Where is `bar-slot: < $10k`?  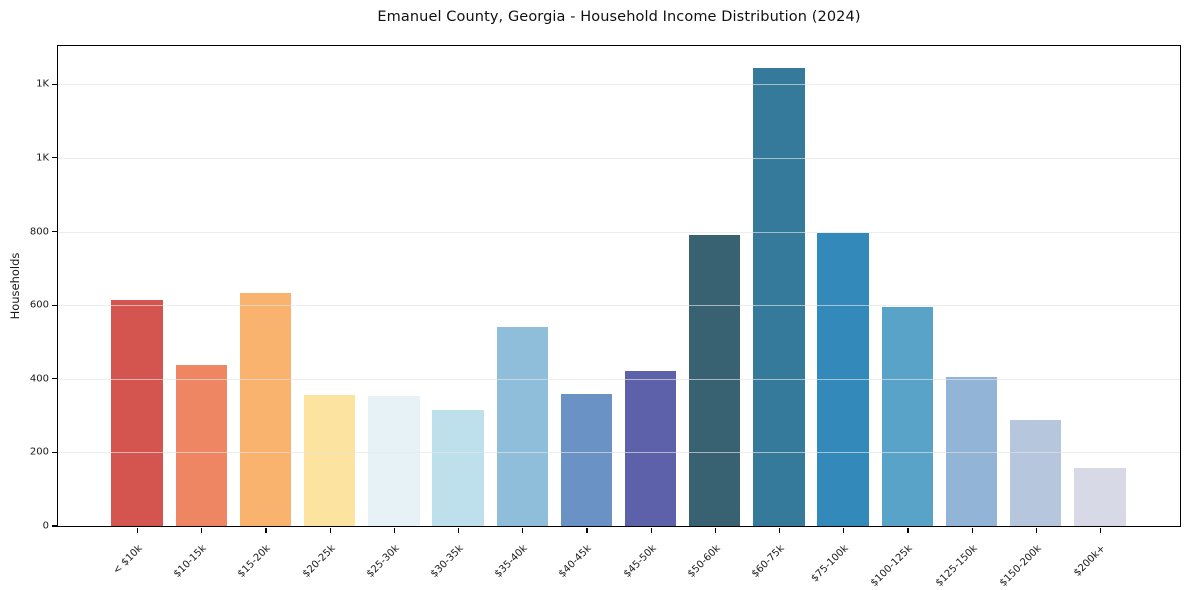
bar-slot: < $10k is located at coordinates (137, 311).